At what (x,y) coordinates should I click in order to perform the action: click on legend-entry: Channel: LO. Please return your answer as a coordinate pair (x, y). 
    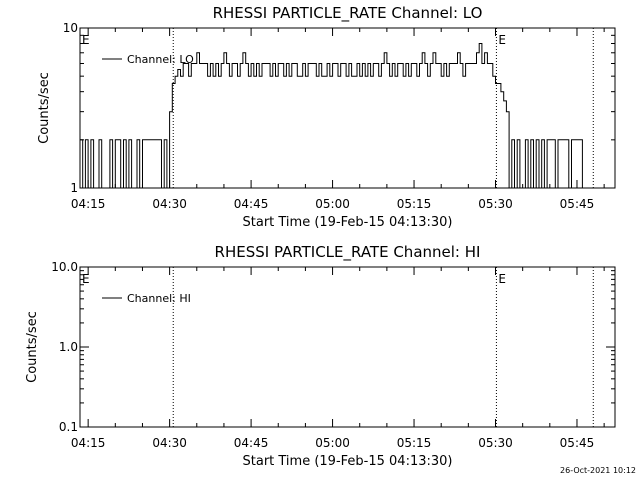
    Looking at the image, I should click on (160, 59).